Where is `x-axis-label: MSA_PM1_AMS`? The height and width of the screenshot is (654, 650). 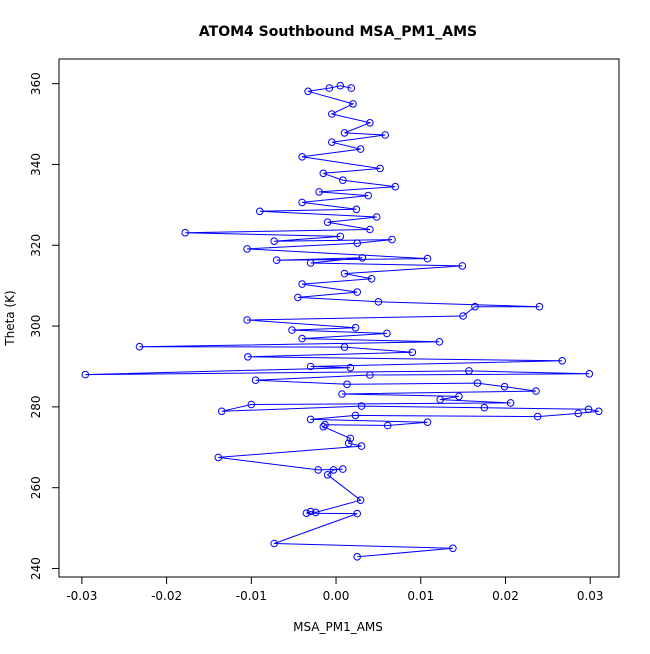 x-axis-label: MSA_PM1_AMS is located at coordinates (338, 627).